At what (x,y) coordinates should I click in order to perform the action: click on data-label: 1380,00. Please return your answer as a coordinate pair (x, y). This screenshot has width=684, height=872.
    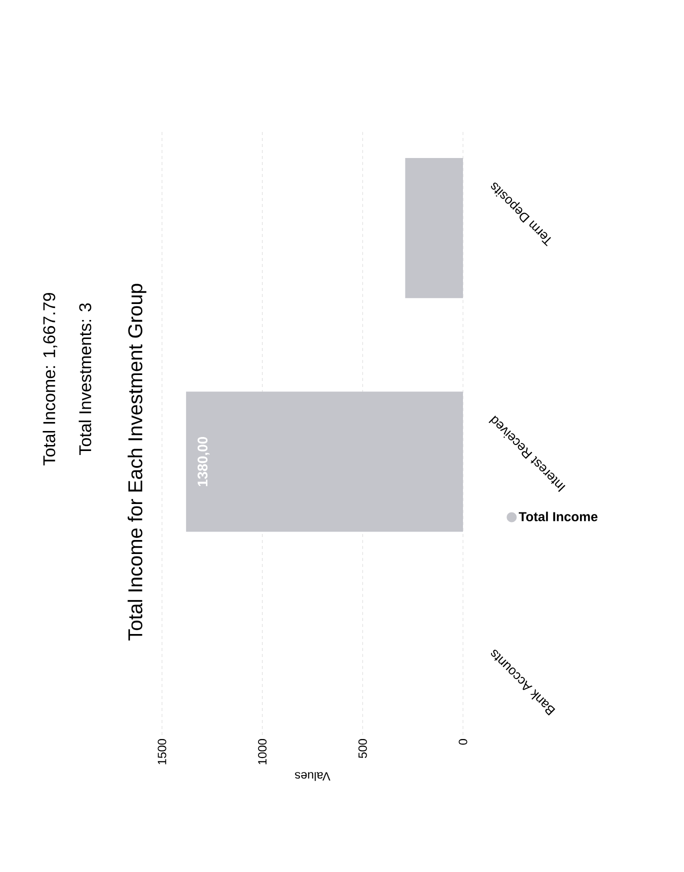
    Looking at the image, I should click on (204, 461).